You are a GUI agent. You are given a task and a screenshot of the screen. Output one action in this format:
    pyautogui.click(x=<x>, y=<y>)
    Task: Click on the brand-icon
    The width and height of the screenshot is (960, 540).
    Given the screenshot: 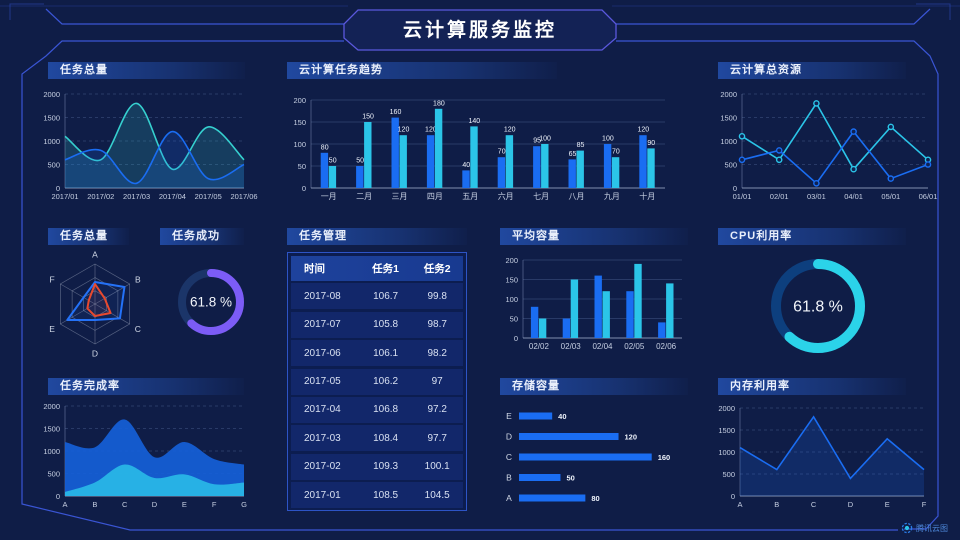 What is the action you would take?
    pyautogui.click(x=907, y=528)
    